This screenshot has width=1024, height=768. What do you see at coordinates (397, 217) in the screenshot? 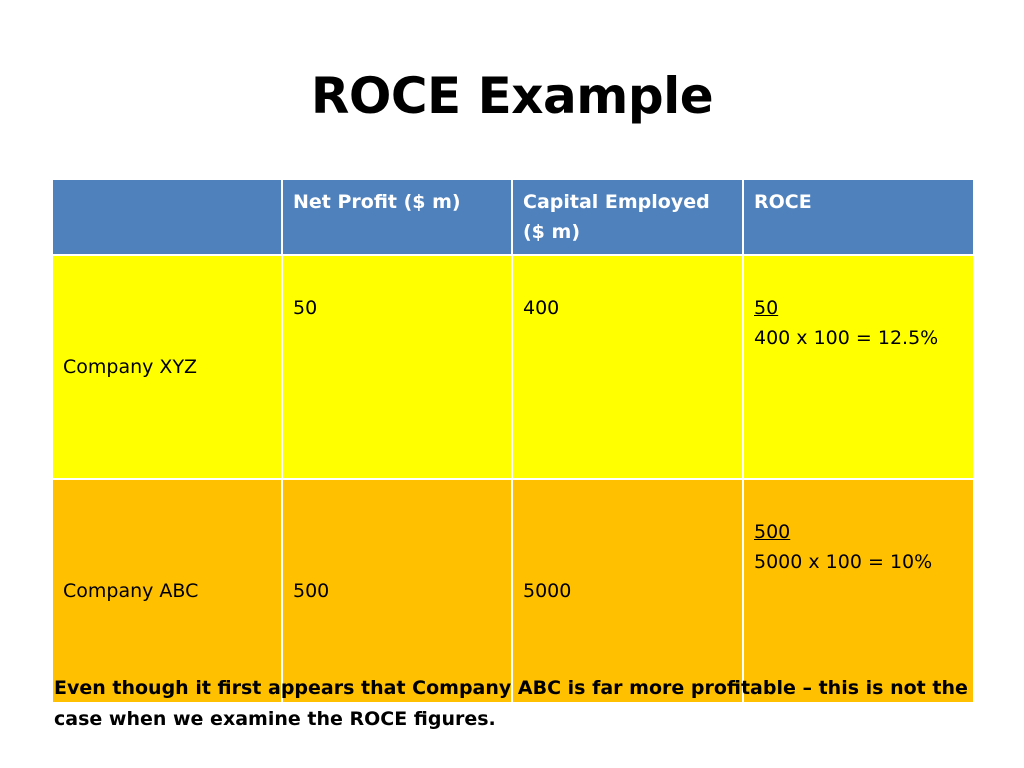
I see `header-cell-net-profit: Net Profit ($ m)` at bounding box center [397, 217].